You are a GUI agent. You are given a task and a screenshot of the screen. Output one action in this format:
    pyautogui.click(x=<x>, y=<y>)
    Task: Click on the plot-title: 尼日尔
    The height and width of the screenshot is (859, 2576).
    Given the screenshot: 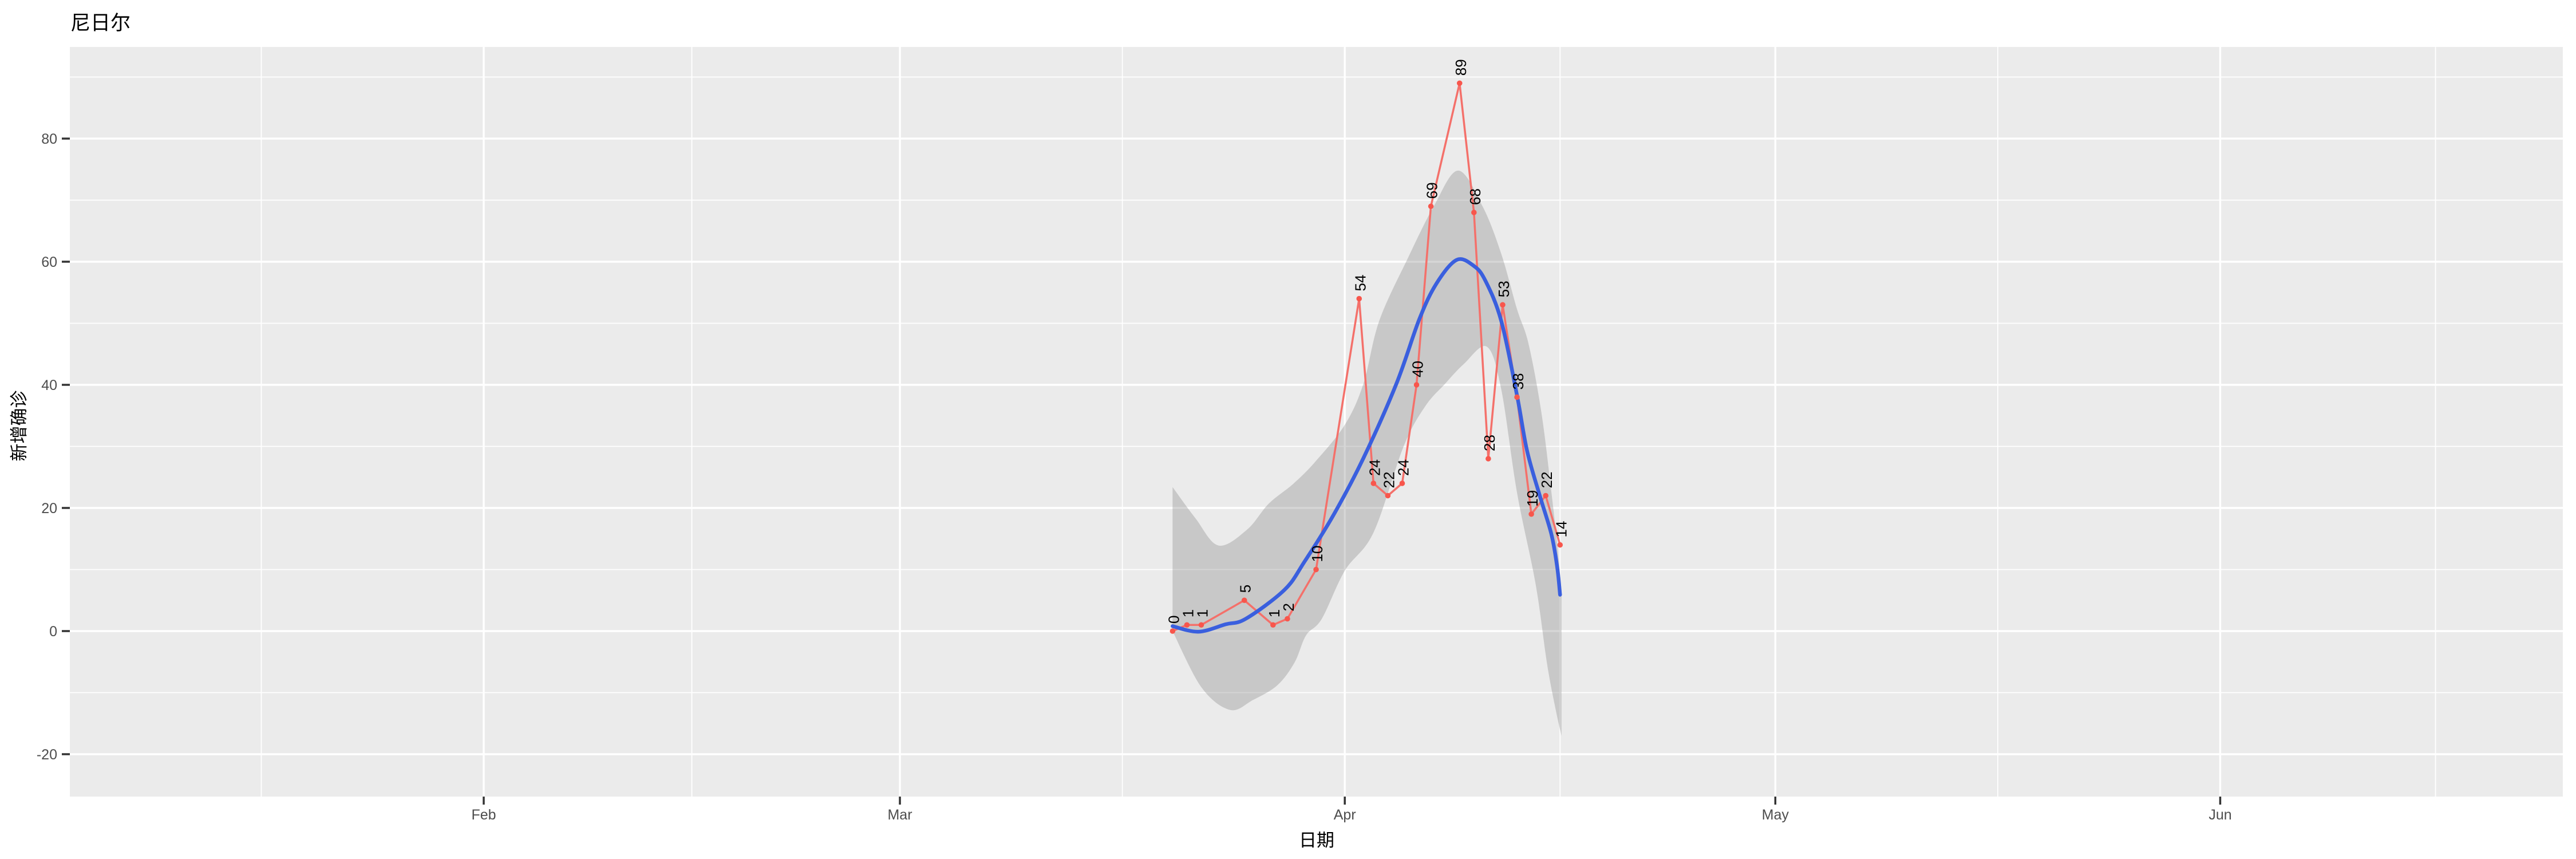 What is the action you would take?
    pyautogui.click(x=100, y=23)
    